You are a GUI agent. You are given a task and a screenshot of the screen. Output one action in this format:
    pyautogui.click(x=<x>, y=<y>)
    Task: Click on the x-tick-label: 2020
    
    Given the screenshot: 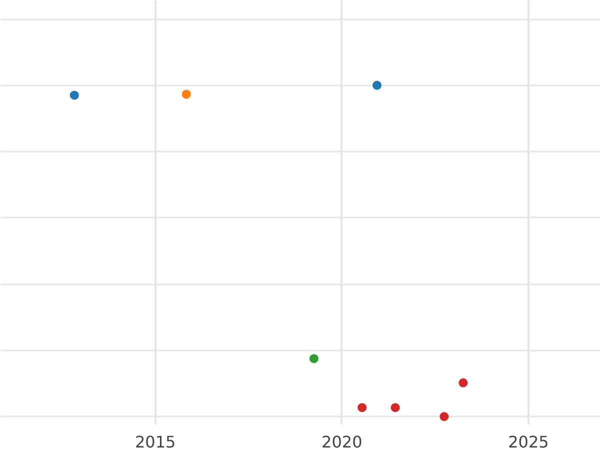 What is the action you would take?
    pyautogui.click(x=342, y=441)
    